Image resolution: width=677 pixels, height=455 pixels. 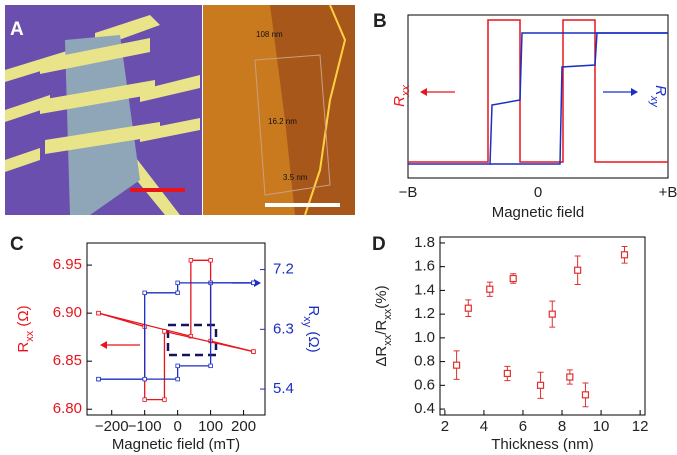 I want to click on outline, so click(x=292, y=125).